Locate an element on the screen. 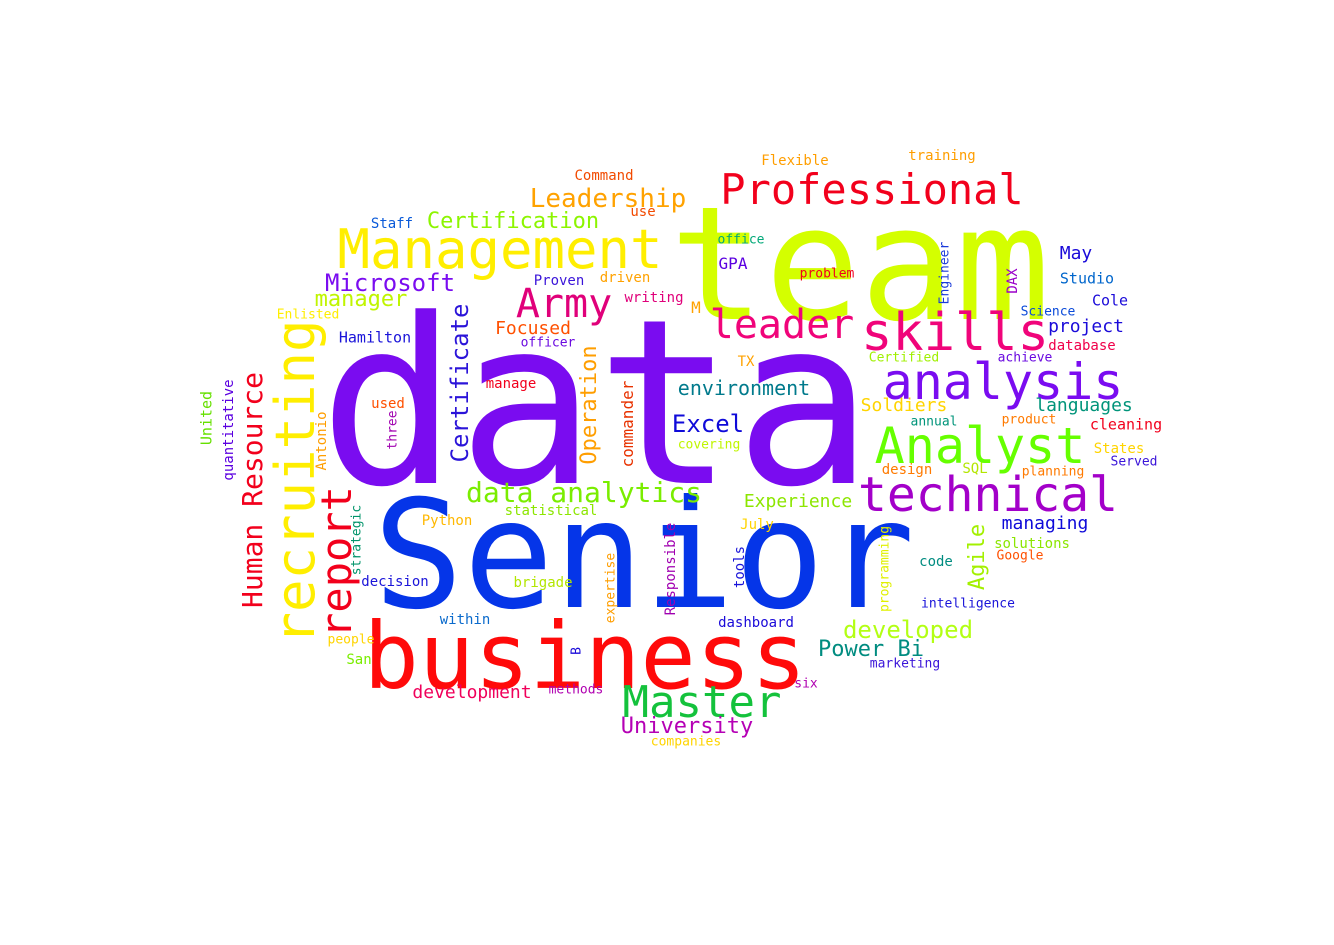 This screenshot has width=1334, height=945. cloud-word: Proven is located at coordinates (559, 281).